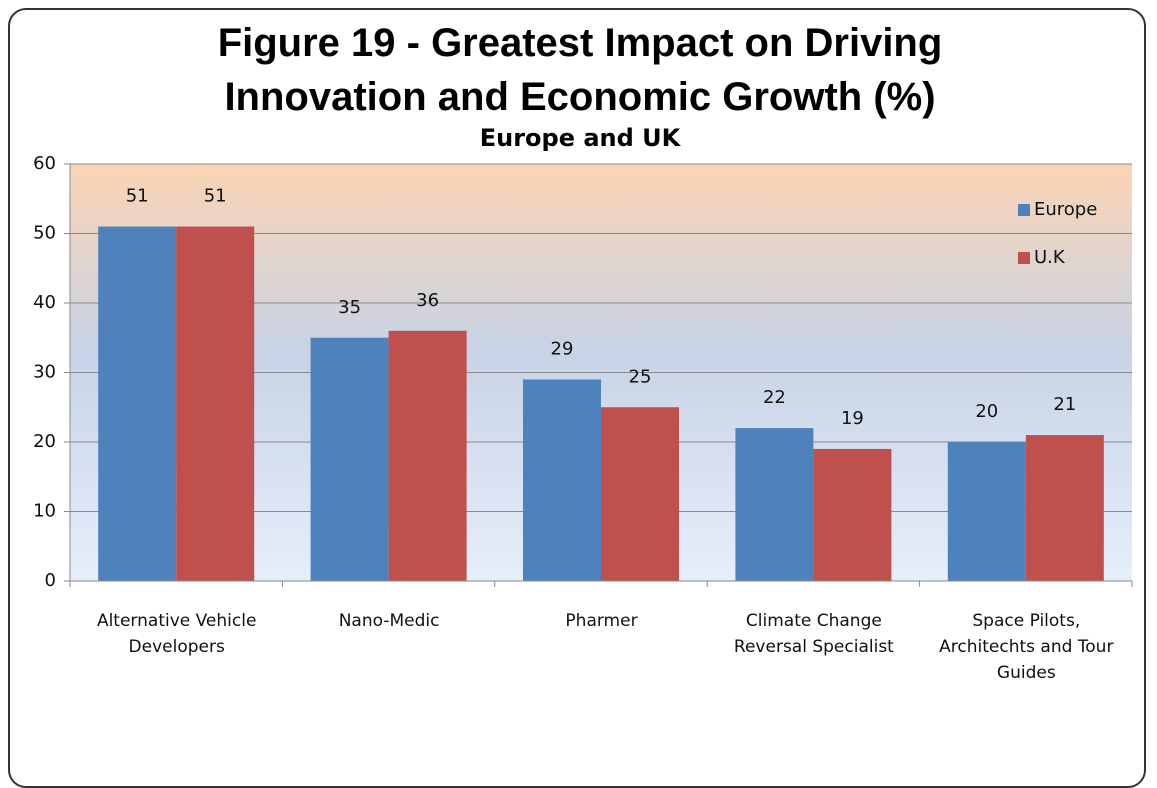  I want to click on y-tick-label: 0, so click(50, 580).